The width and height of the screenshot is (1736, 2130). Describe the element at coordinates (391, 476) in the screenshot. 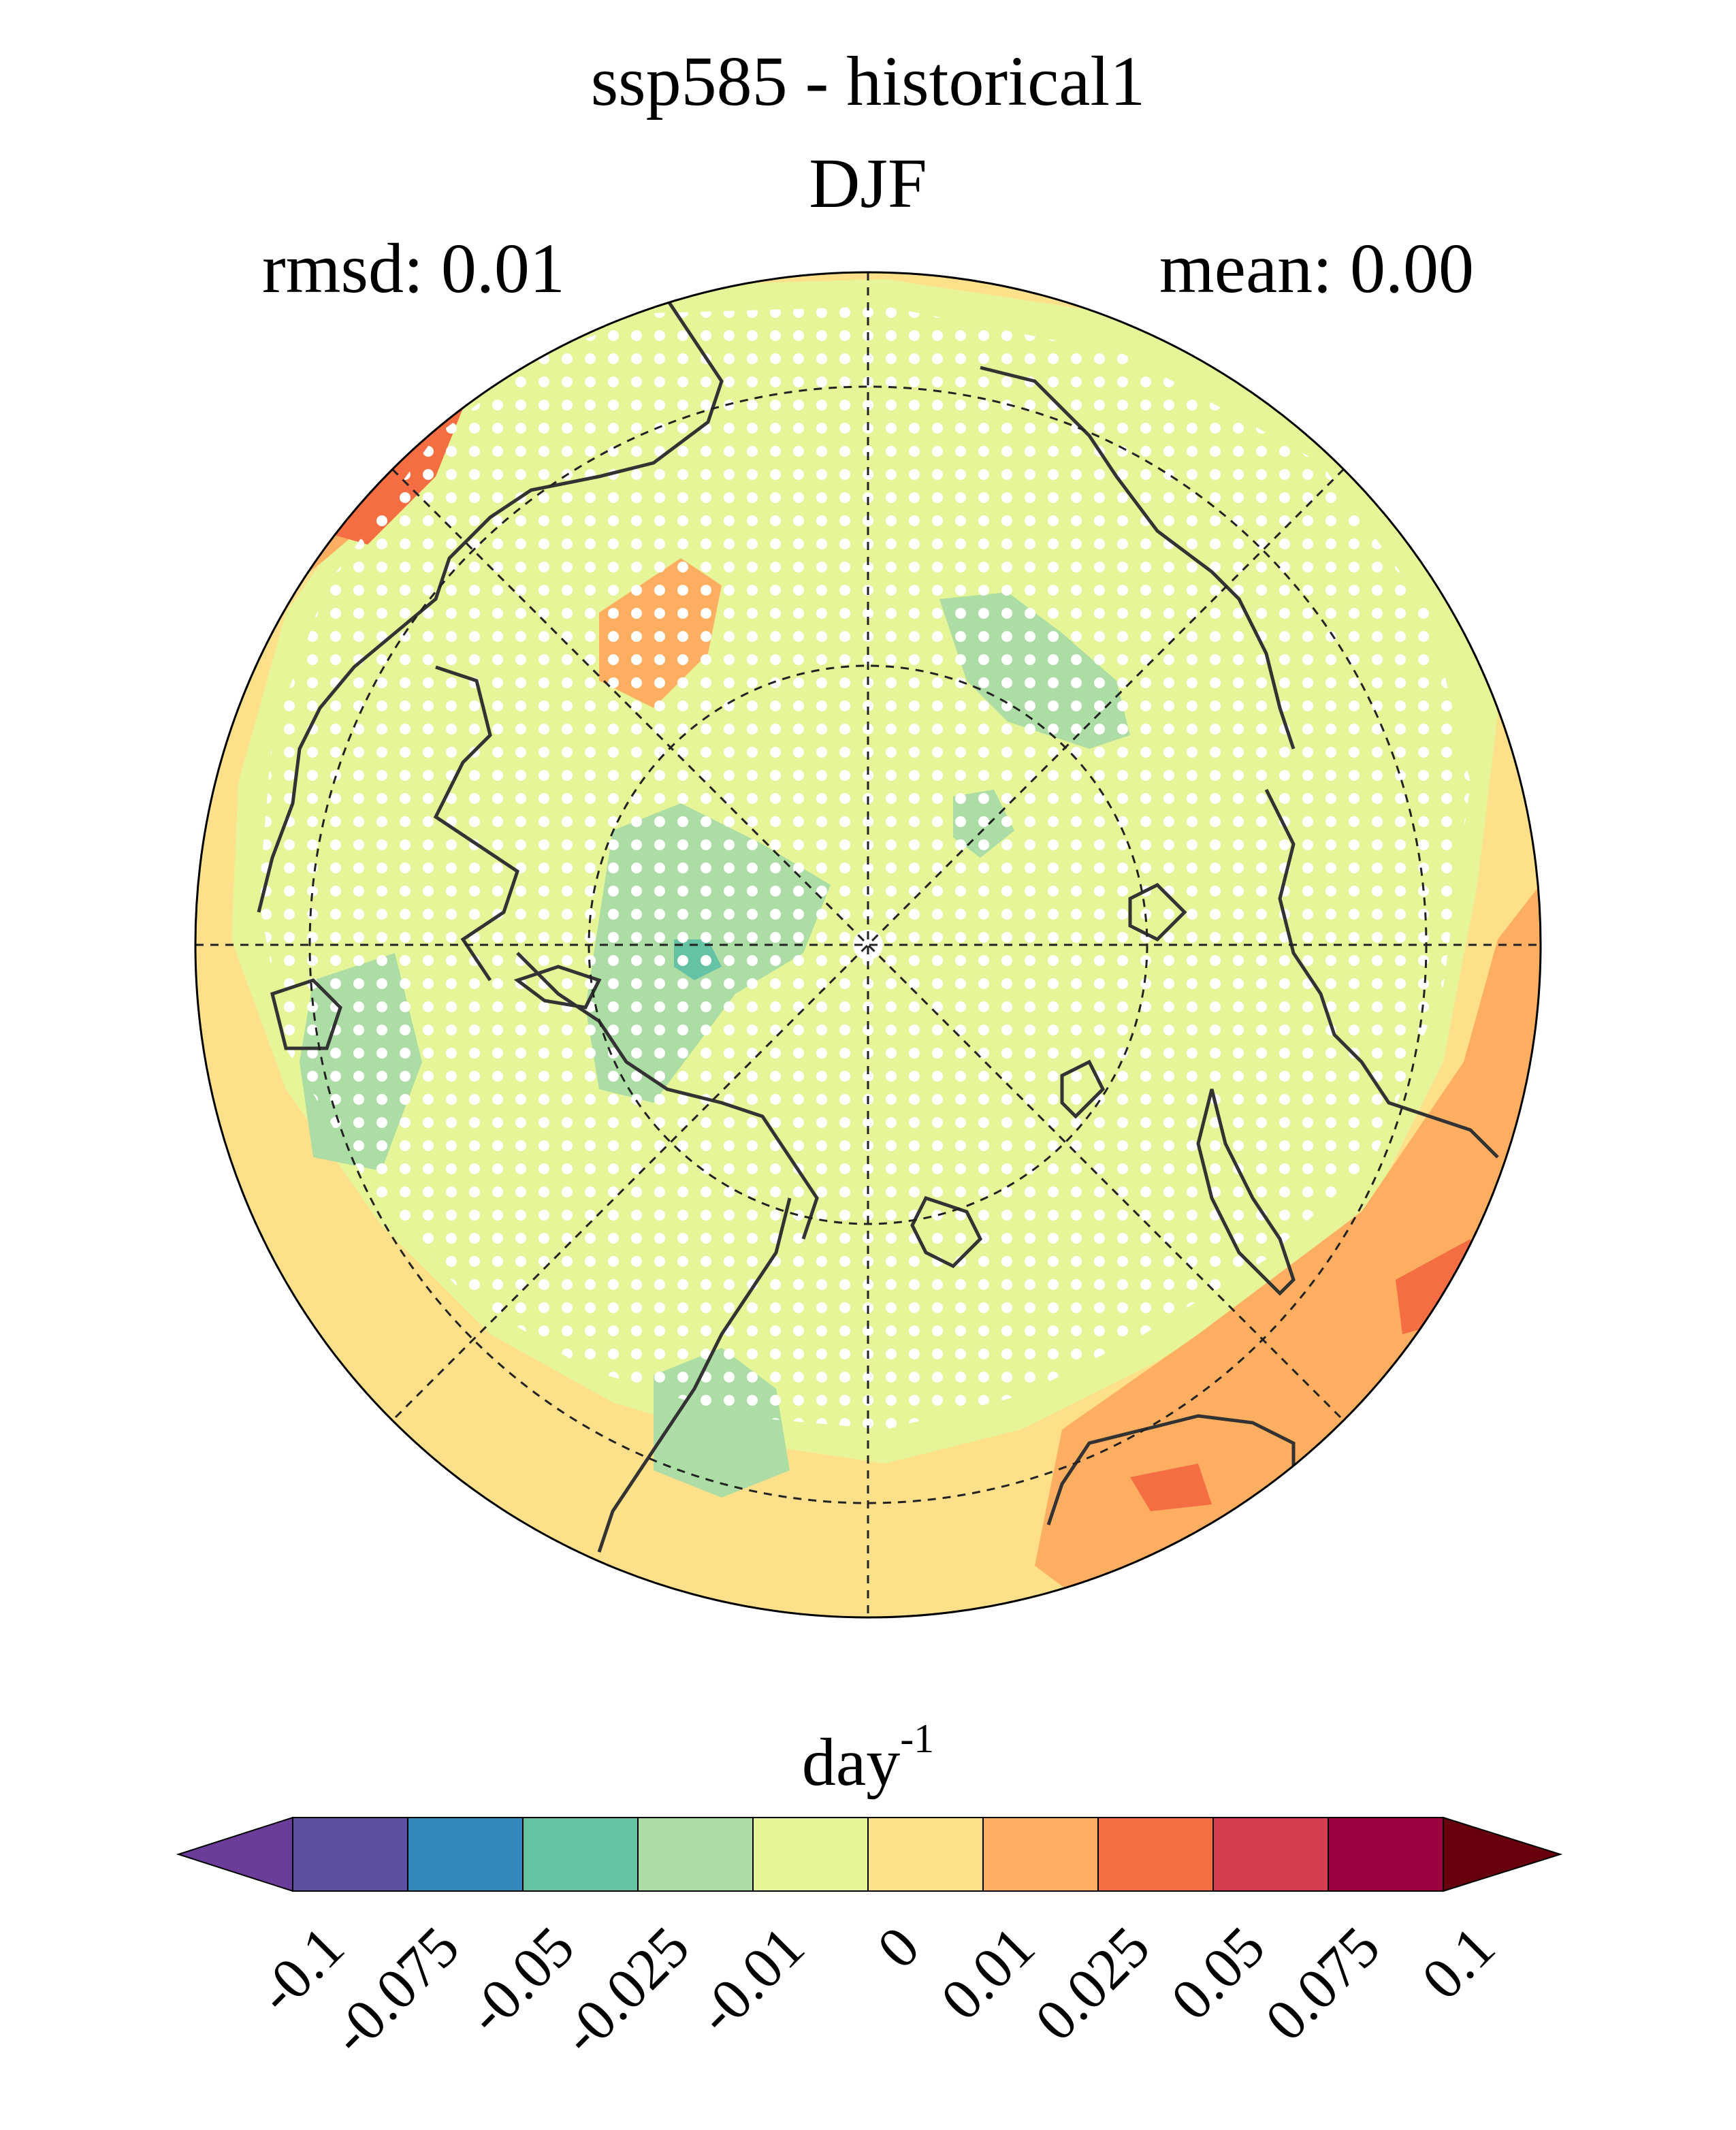

I see `field-region-hot-northwest` at that location.